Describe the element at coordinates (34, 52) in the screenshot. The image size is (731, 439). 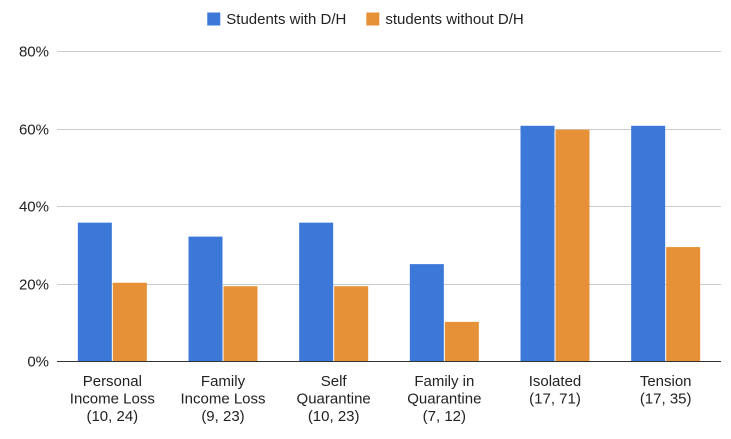
I see `y-tick-label: 80%` at that location.